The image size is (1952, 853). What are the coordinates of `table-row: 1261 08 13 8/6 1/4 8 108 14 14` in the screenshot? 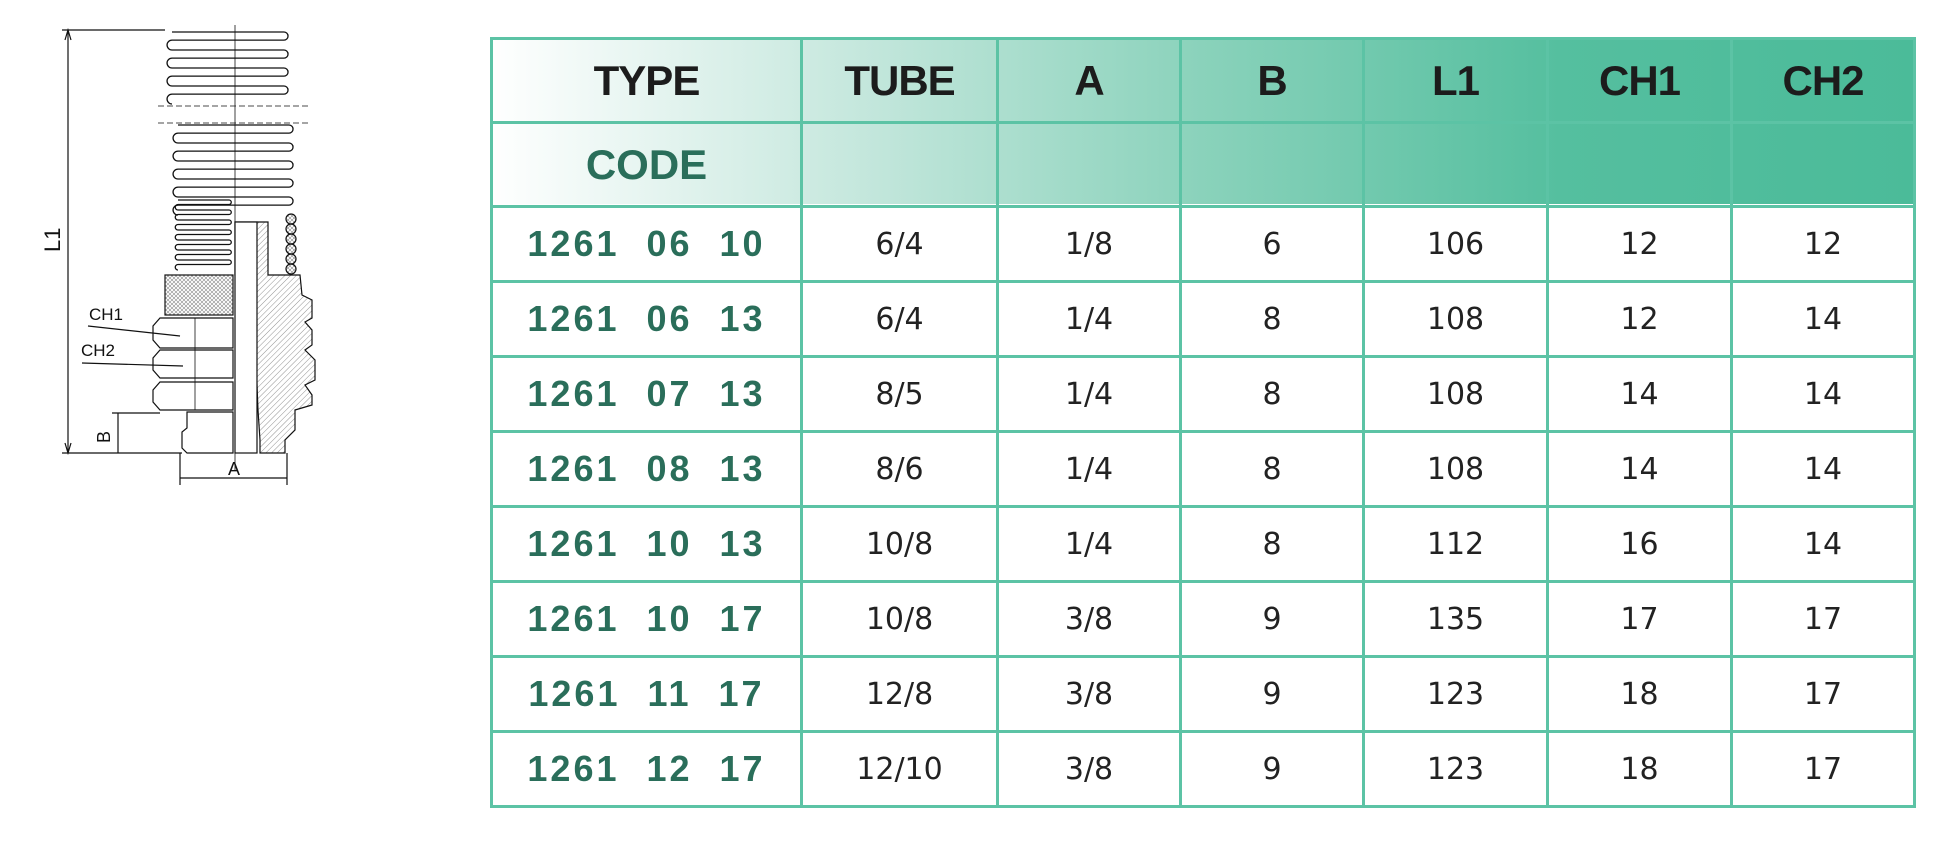 It's located at (1203, 469).